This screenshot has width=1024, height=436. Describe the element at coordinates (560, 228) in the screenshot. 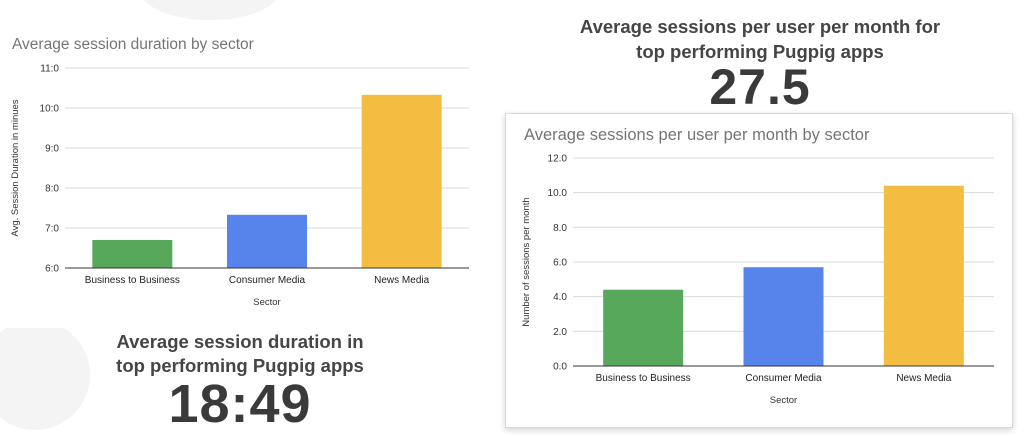

I see `sessions-y-tick-label: 8.0` at that location.